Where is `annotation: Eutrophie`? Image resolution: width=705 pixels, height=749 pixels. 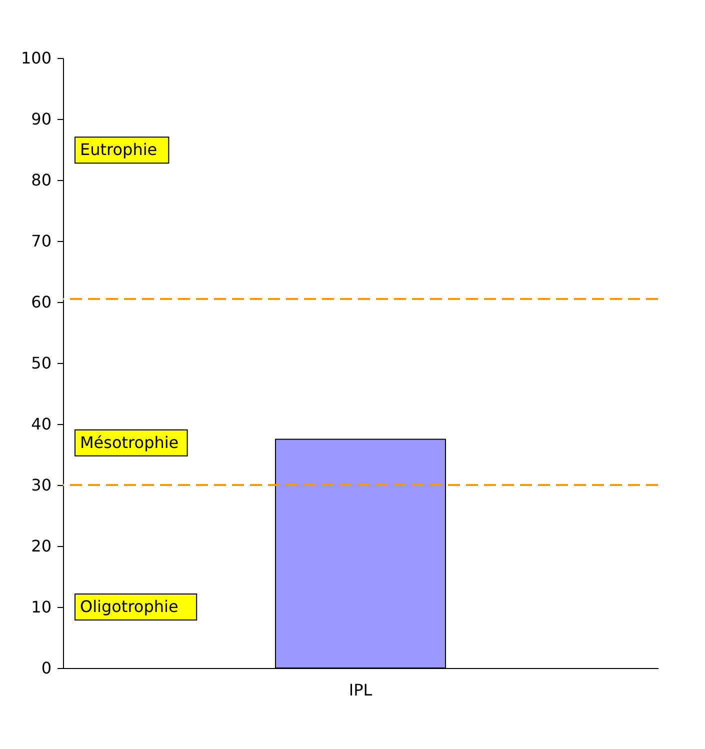
annotation: Eutrophie is located at coordinates (119, 150).